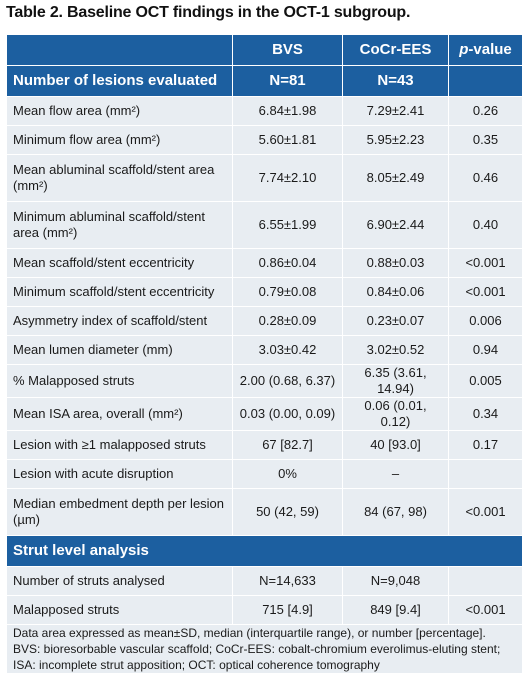  I want to click on bvs-value: 0%, so click(287, 474).